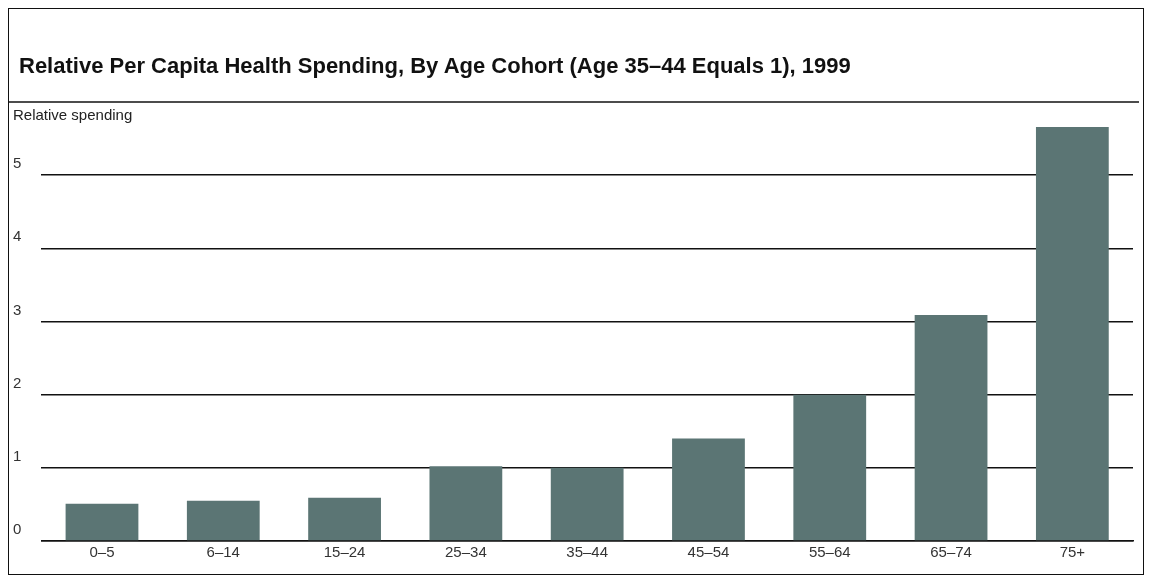 This screenshot has width=1154, height=585. Describe the element at coordinates (17, 309) in the screenshot. I see `y-tick-label: 3` at that location.